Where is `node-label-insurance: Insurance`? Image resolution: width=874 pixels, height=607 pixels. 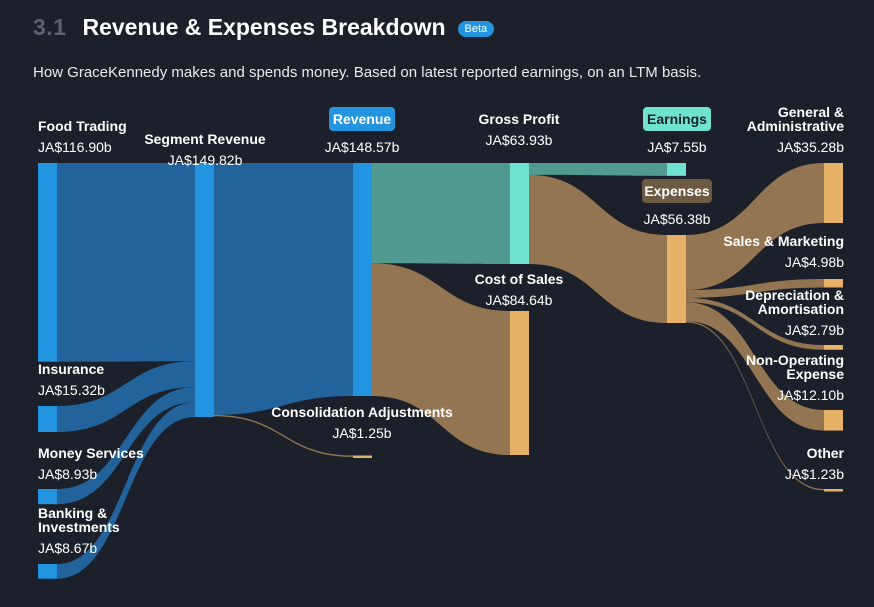
node-label-insurance: Insurance is located at coordinates (71, 369).